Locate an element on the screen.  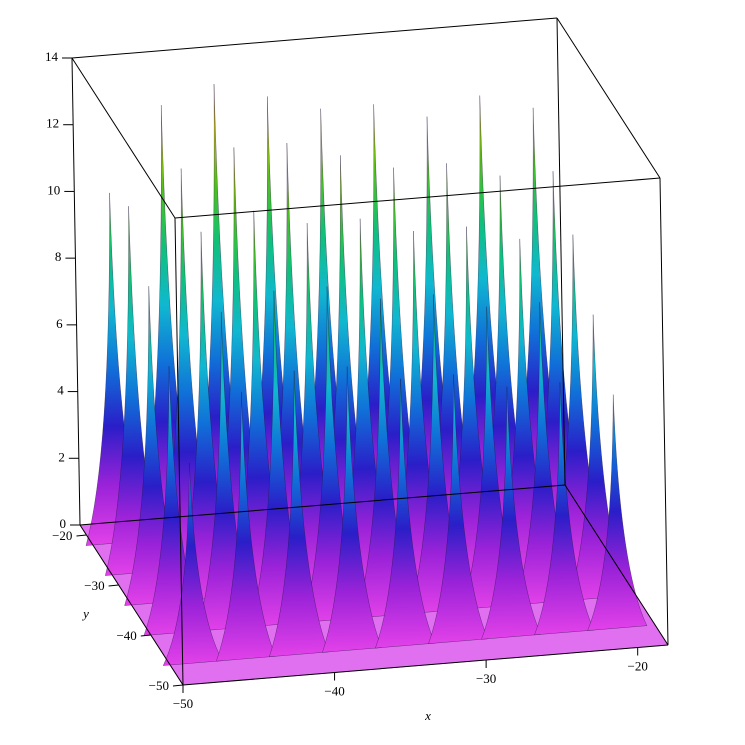
z-tick-label: 12 is located at coordinates (52, 123).